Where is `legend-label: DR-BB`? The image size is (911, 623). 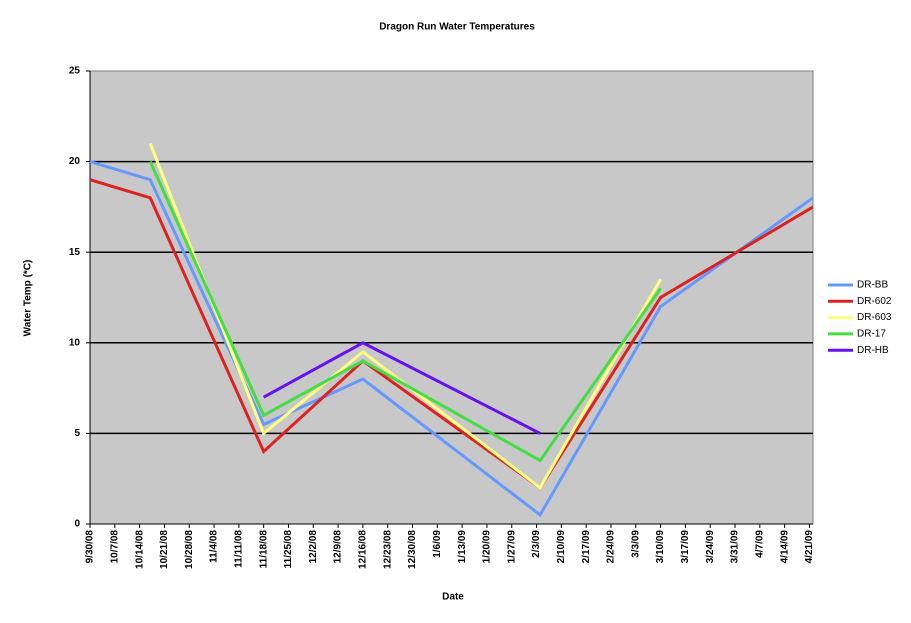
legend-label: DR-BB is located at coordinates (872, 285).